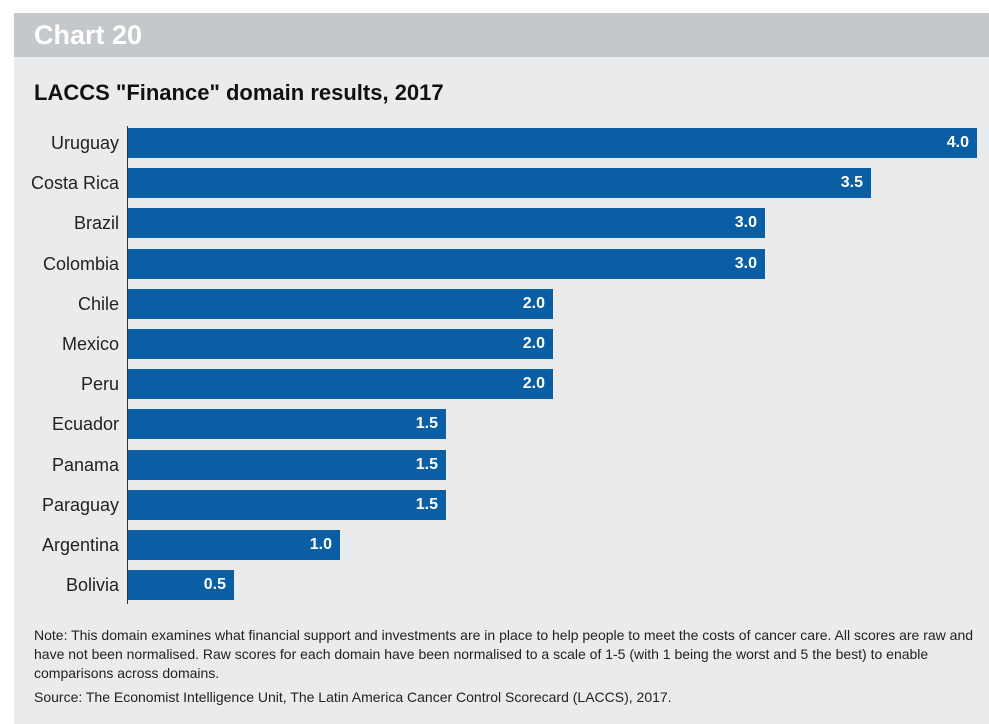 This screenshot has height=724, width=989. I want to click on category-label: Brazil, so click(96, 223).